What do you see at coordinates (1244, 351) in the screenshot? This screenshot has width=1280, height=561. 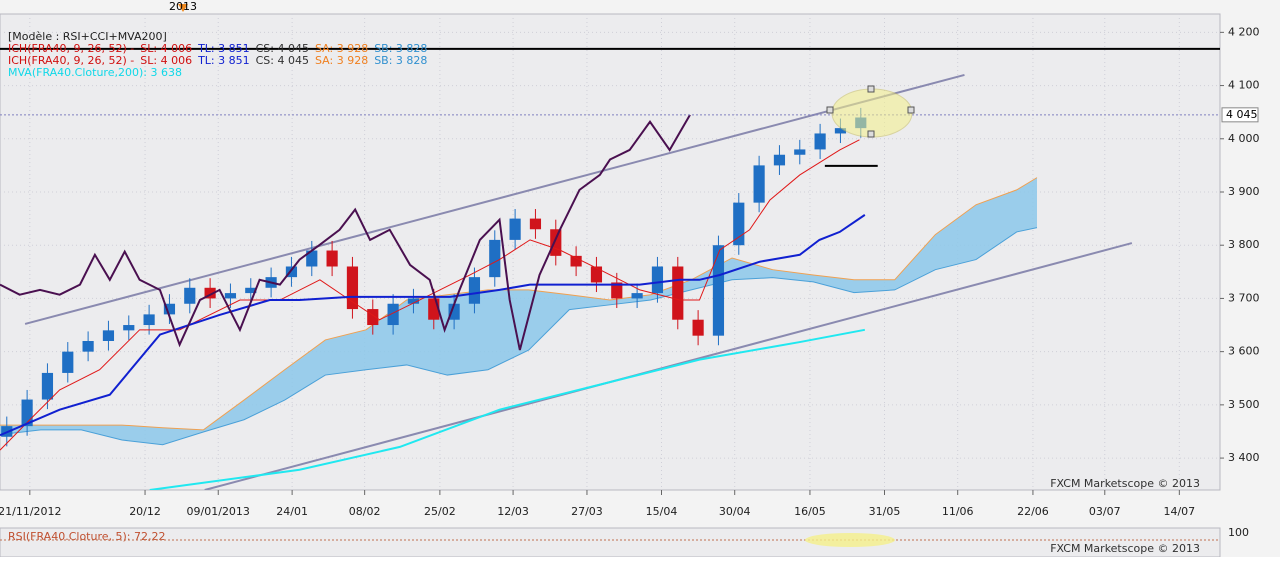 I see `y-tick-label: 3 600` at bounding box center [1244, 351].